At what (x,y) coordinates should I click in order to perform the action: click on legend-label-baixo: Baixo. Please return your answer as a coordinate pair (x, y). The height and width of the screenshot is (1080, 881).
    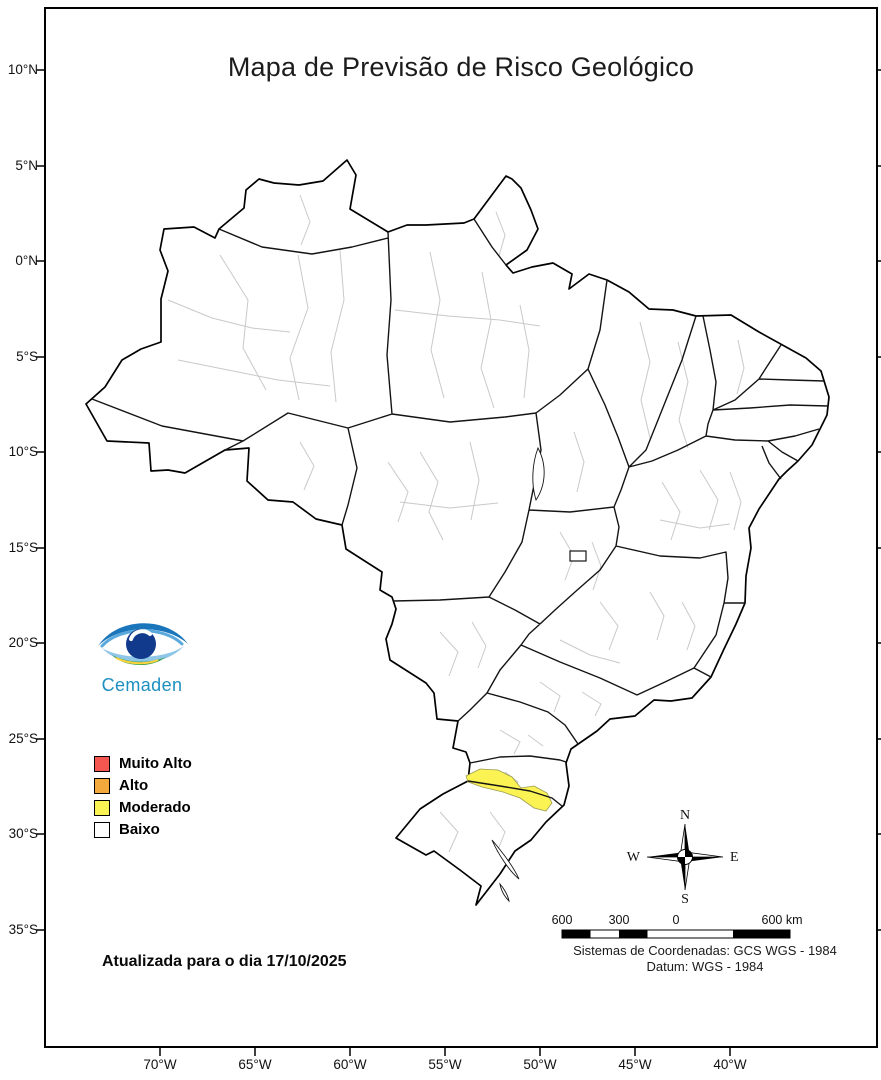
    Looking at the image, I should click on (139, 829).